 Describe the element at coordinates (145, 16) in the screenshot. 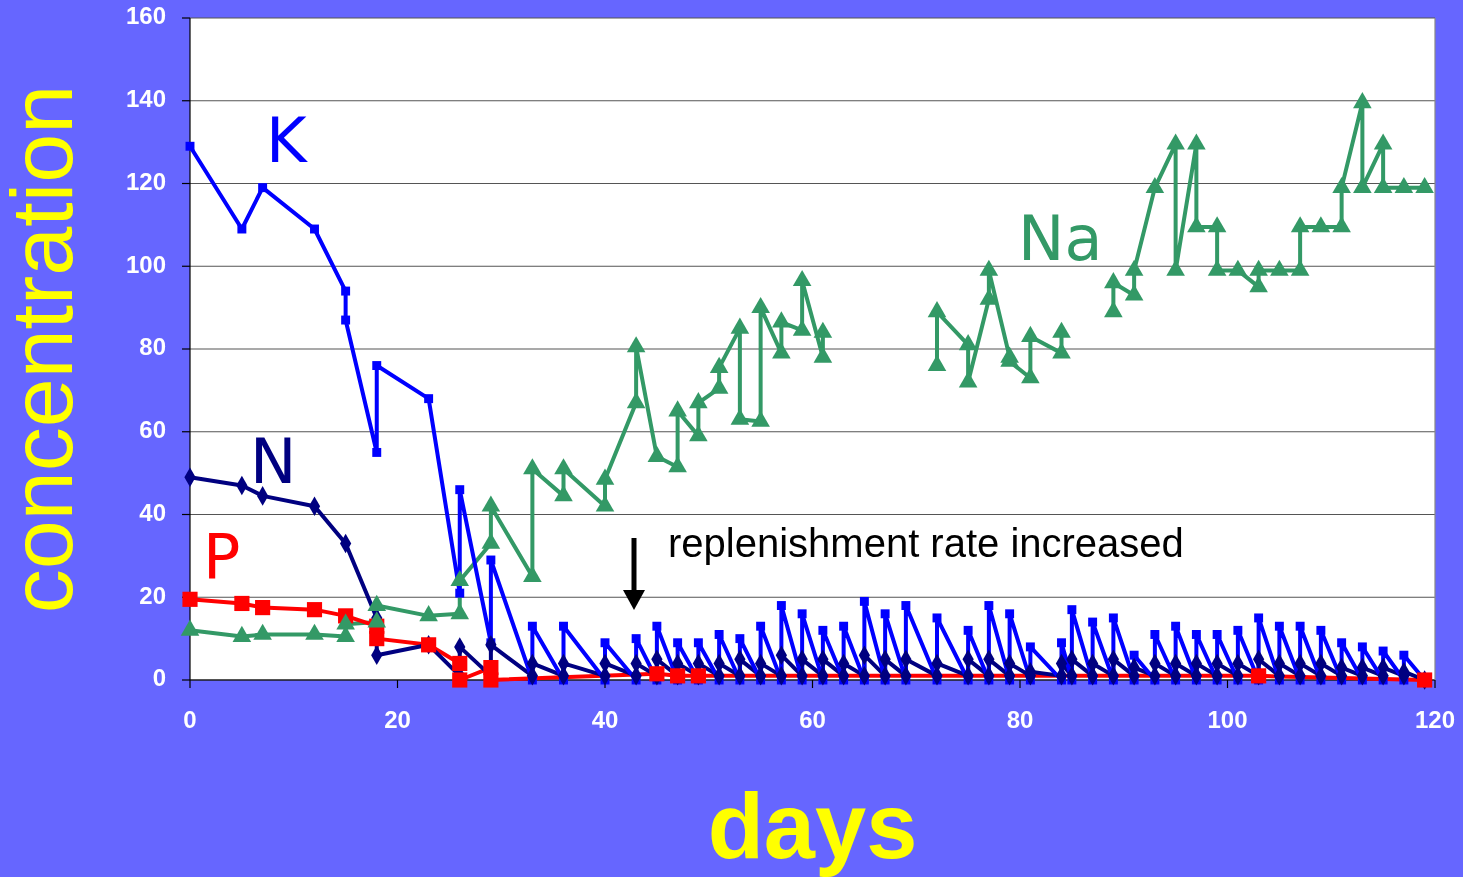

I see `y-tick-label: 160` at that location.